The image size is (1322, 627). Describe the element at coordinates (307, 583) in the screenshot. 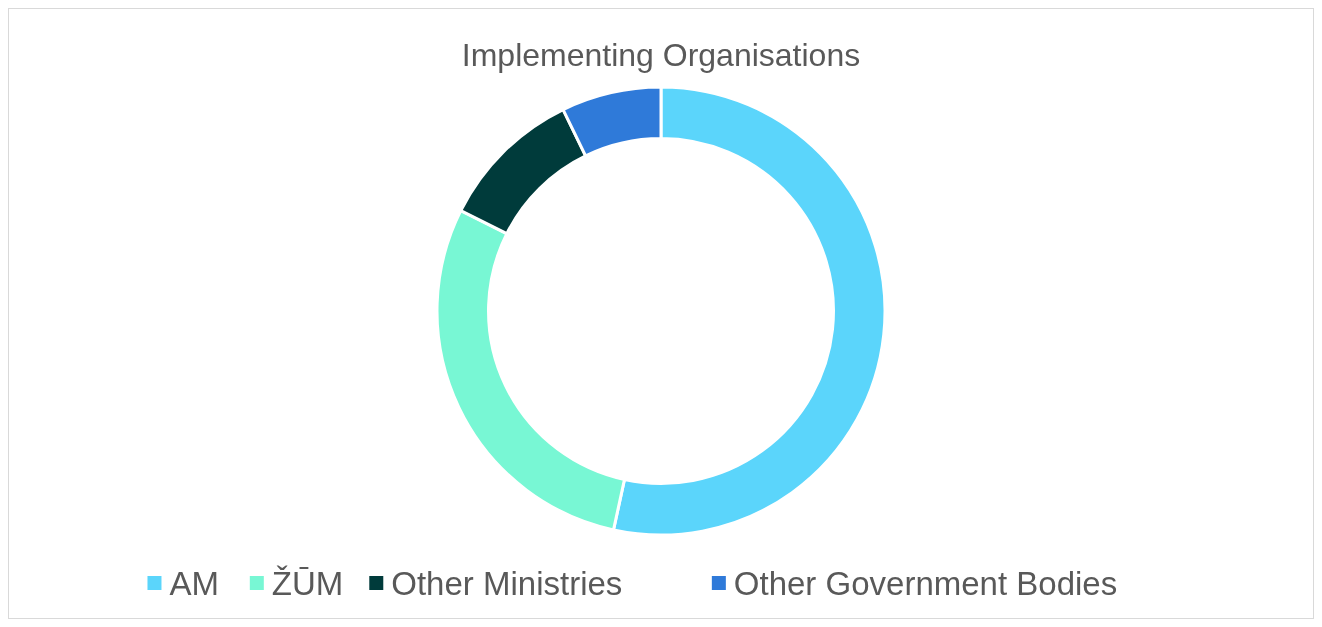

I see `legend-label: ŽŪM` at that location.